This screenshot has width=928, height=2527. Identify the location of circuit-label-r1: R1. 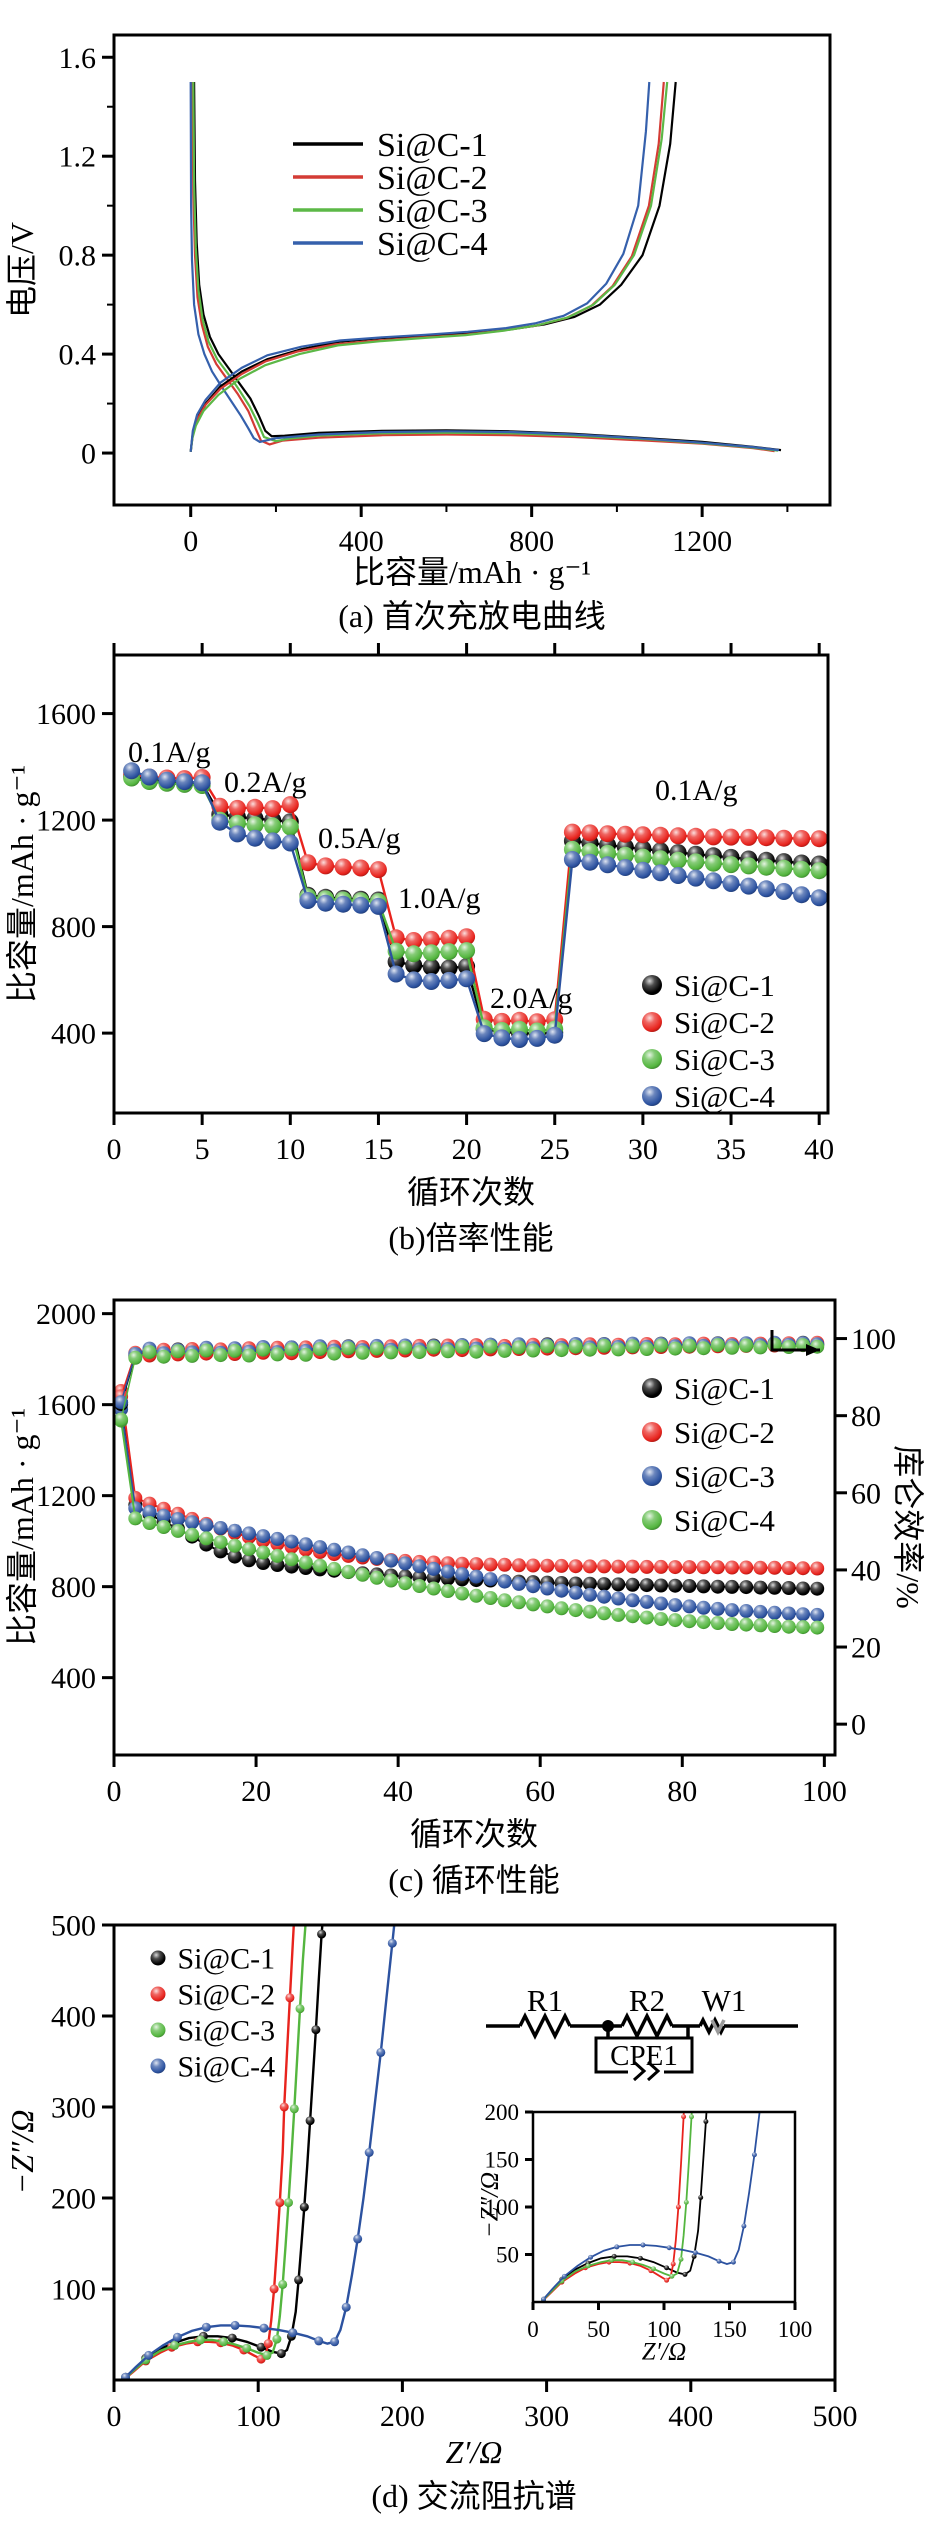
(545, 2000).